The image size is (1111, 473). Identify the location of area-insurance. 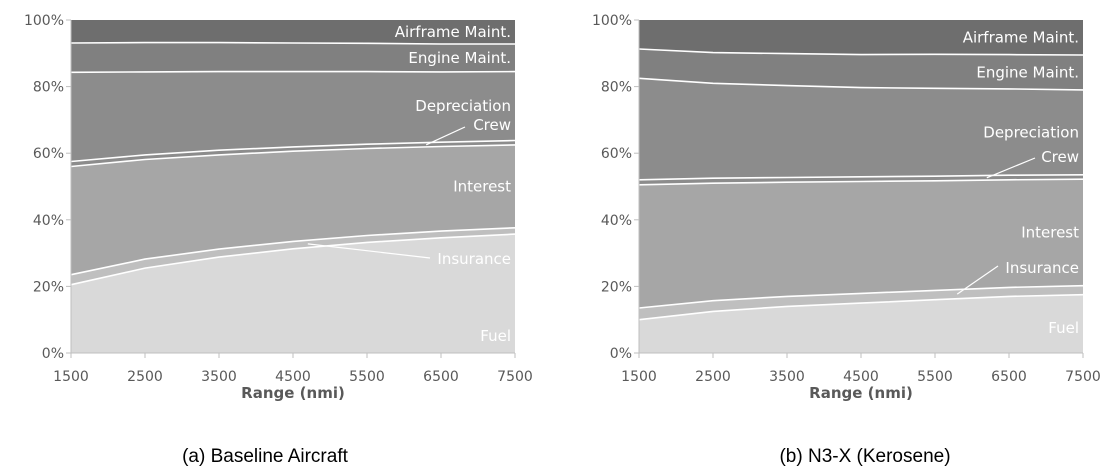
(293, 256).